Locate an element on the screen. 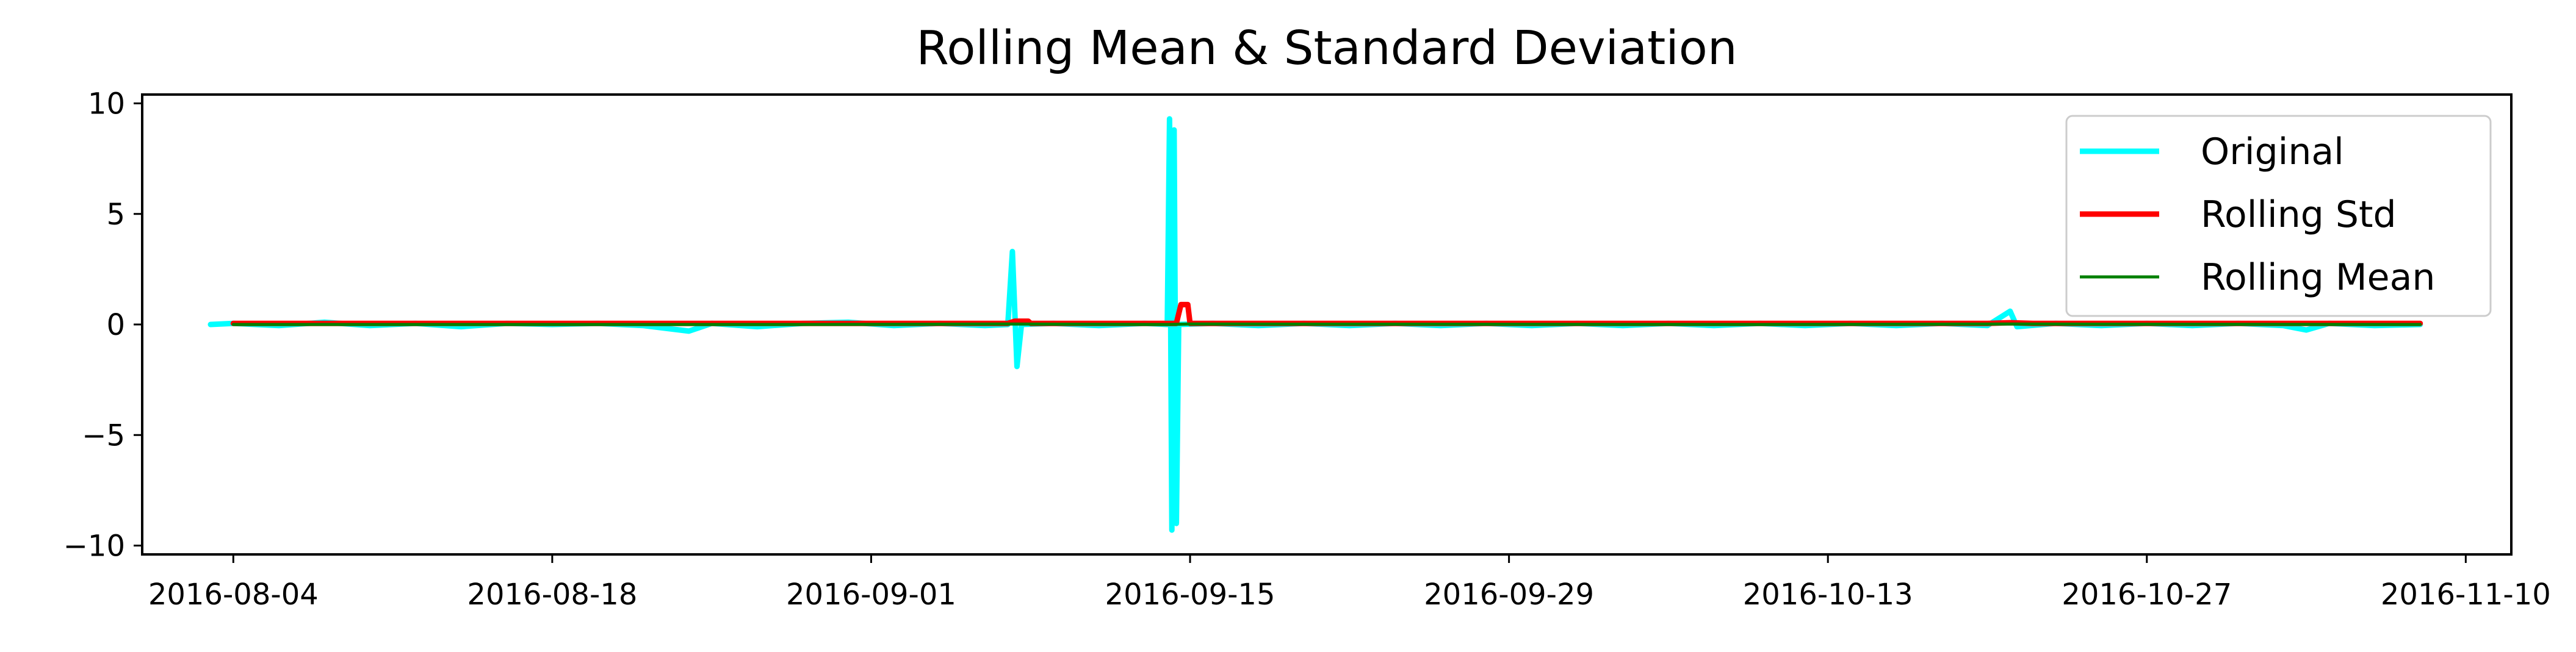  legend-label: Rolling Mean is located at coordinates (2318, 277).